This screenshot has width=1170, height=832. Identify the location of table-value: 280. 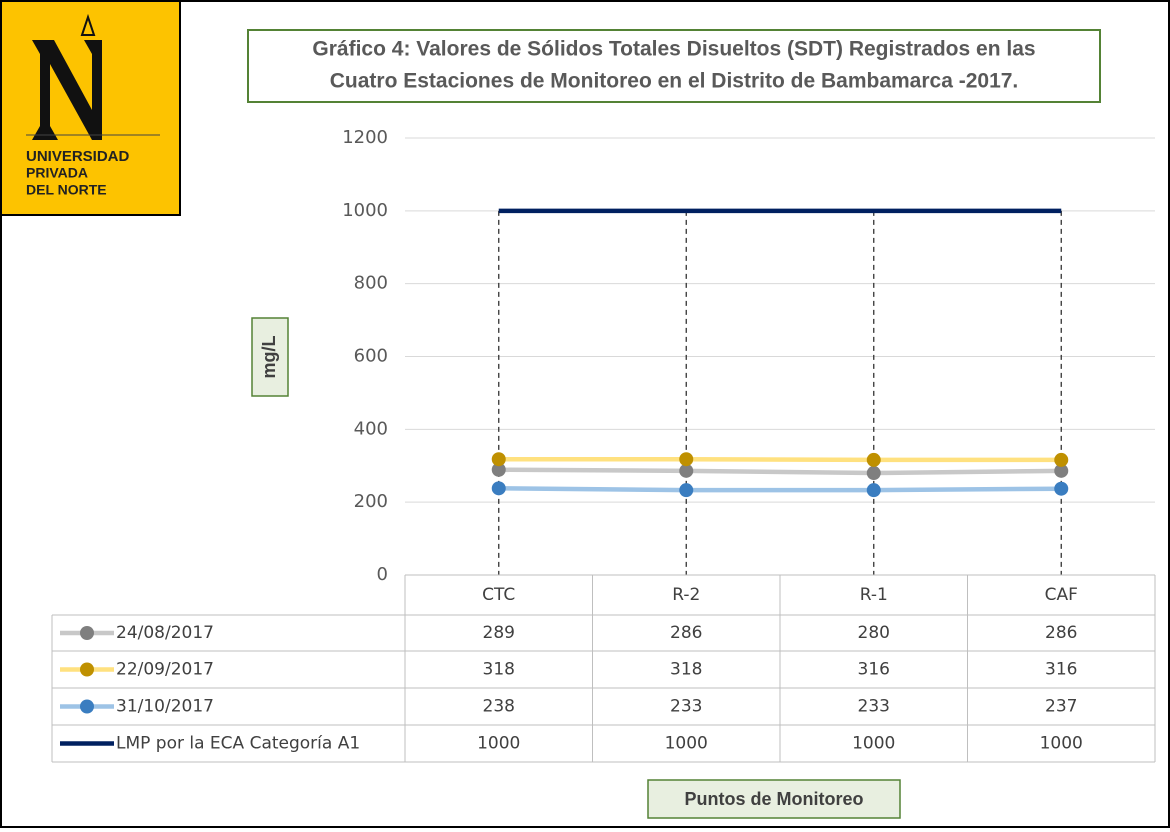
(874, 633).